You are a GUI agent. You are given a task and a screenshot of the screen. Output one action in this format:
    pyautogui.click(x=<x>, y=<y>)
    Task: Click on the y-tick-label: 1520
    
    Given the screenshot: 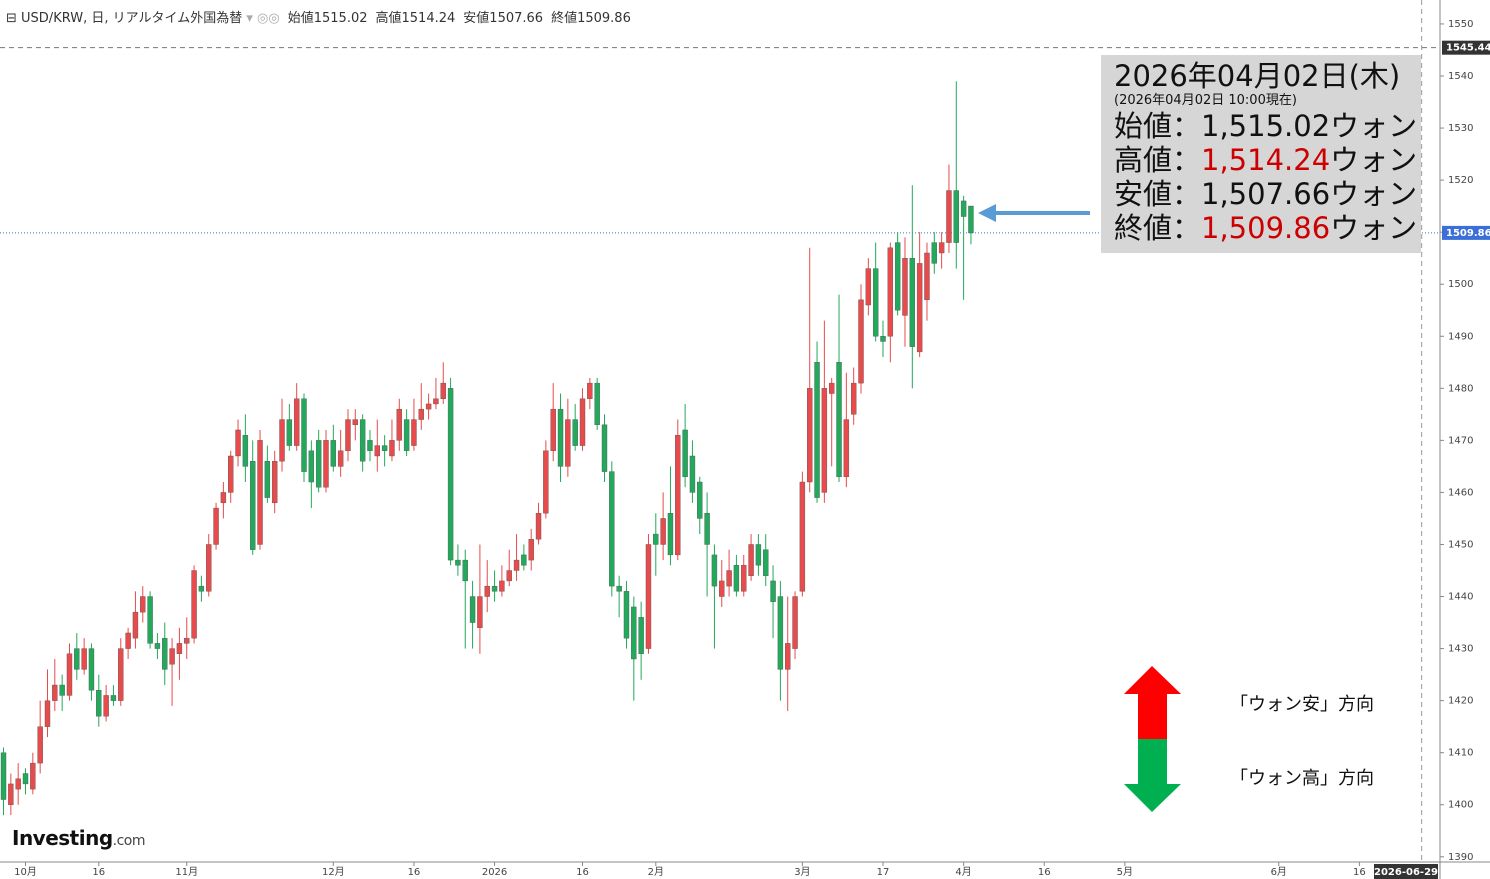 What is the action you would take?
    pyautogui.click(x=1460, y=180)
    